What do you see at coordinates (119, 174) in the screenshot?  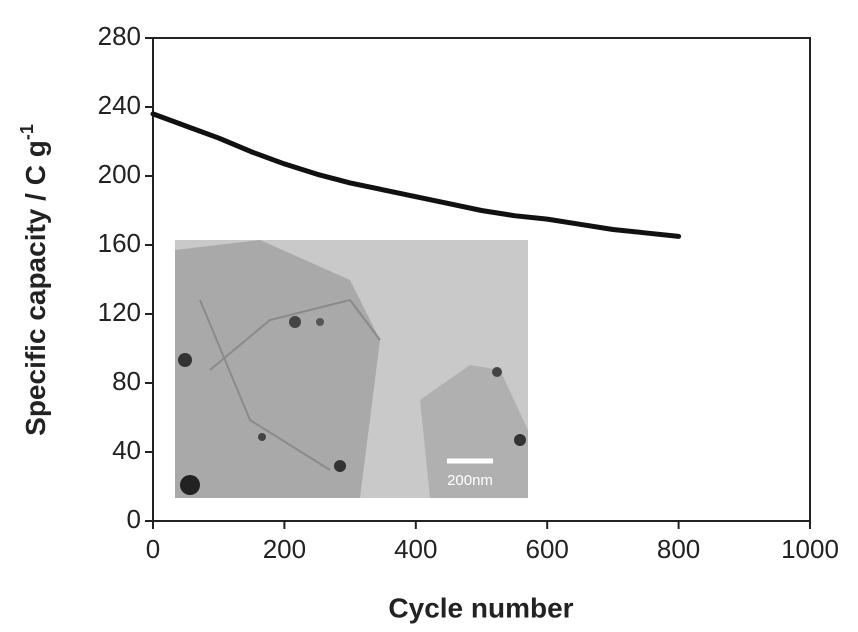 I see `y-tick-label: 200` at bounding box center [119, 174].